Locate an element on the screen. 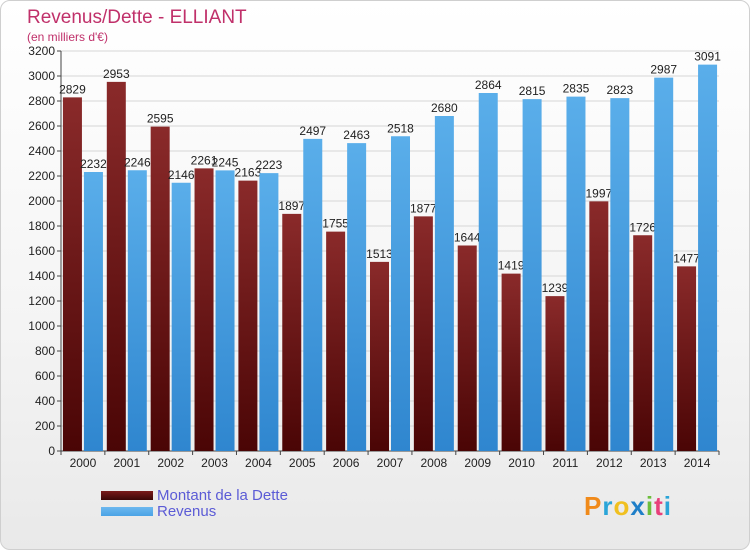 The height and width of the screenshot is (550, 750). data-label-revenus: 2864 is located at coordinates (488, 85).